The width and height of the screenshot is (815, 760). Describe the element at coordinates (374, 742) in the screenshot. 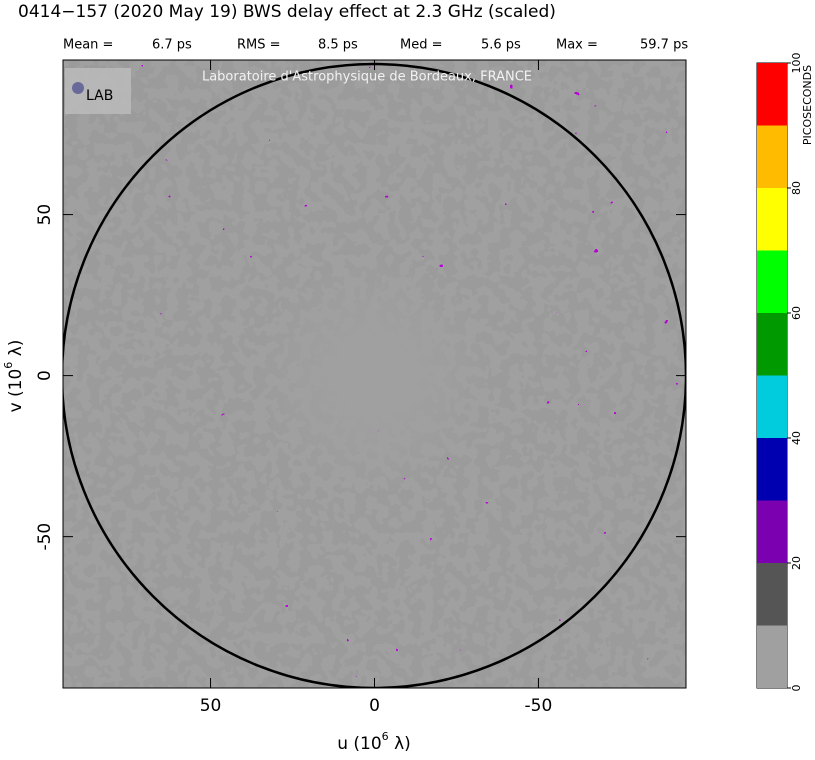

I see `x-axis-label: u (106 λ)` at that location.